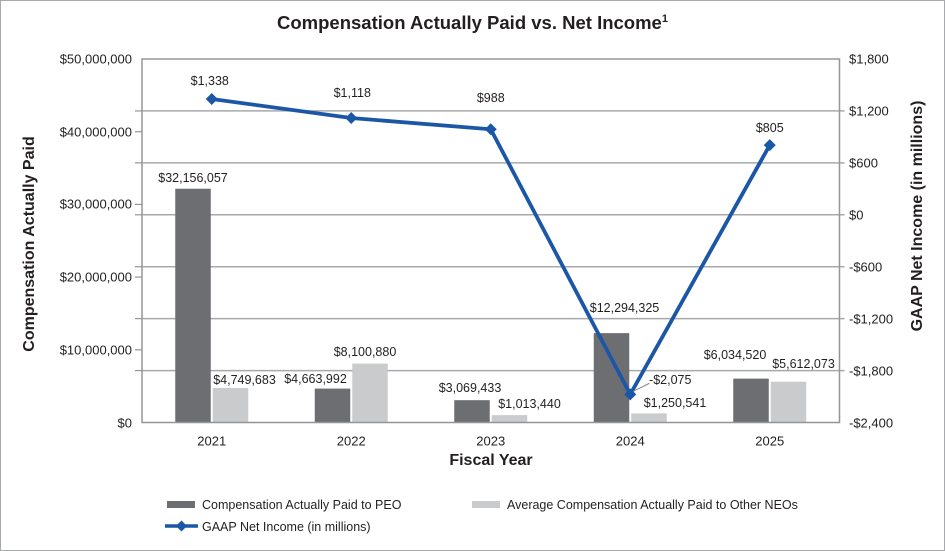 This screenshot has height=551, width=945. Describe the element at coordinates (769, 145) in the screenshot. I see `line-marker-2025` at that location.